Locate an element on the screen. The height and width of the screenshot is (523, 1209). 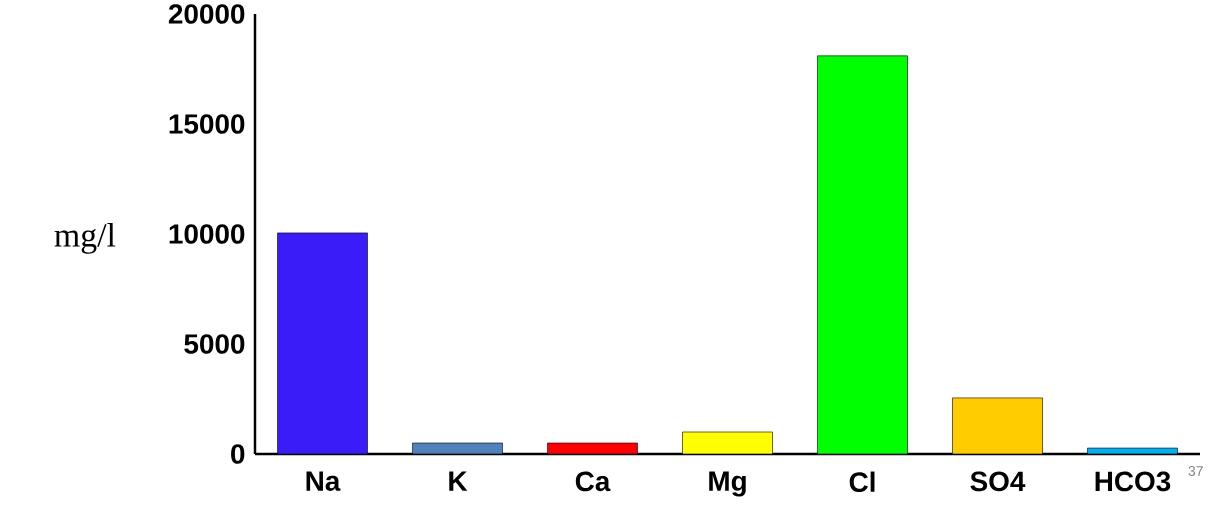
x-tick-label: Ca is located at coordinates (593, 481).